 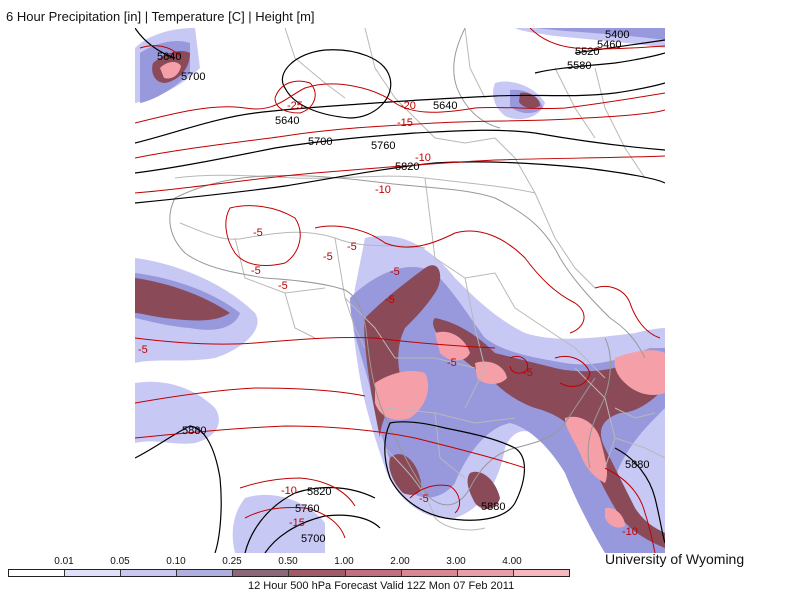 I want to click on precip-color-scale, so click(x=289, y=573).